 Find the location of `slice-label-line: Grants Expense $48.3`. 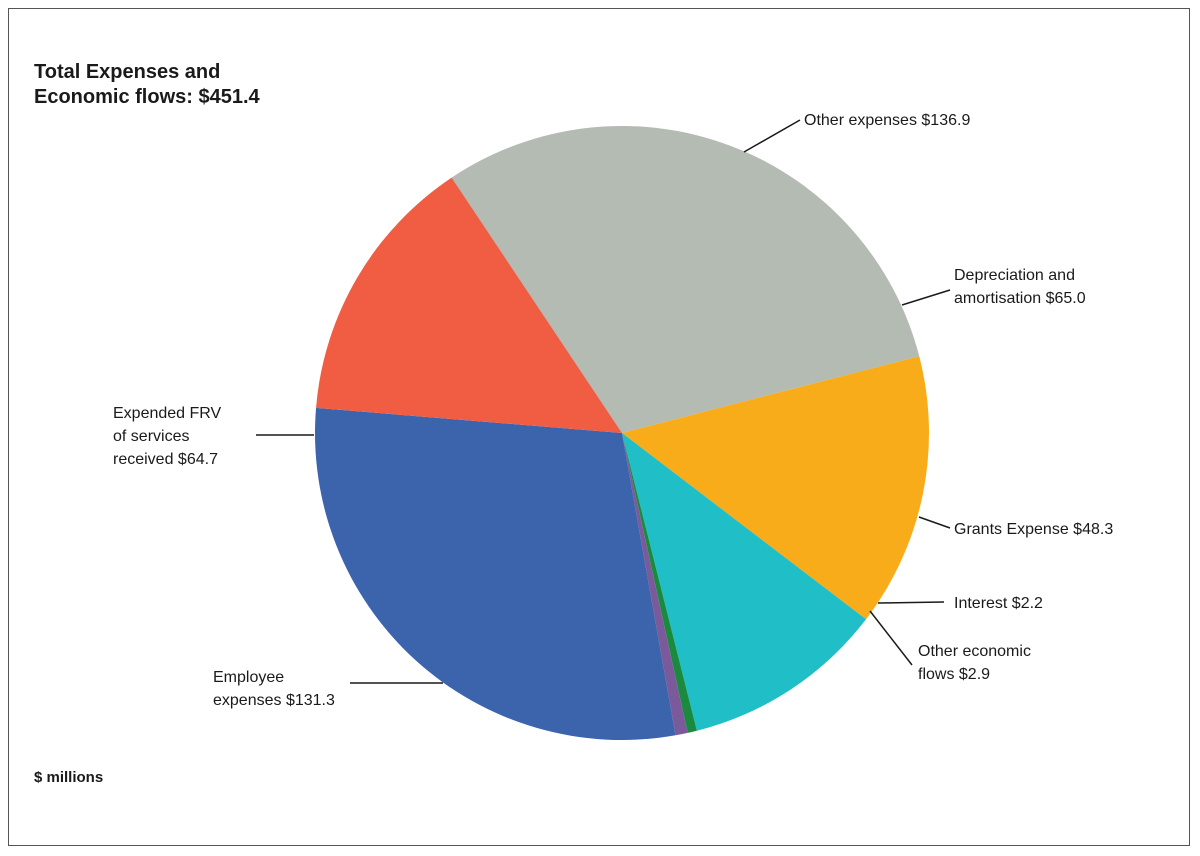

slice-label-line: Grants Expense $48.3 is located at coordinates (1033, 529).